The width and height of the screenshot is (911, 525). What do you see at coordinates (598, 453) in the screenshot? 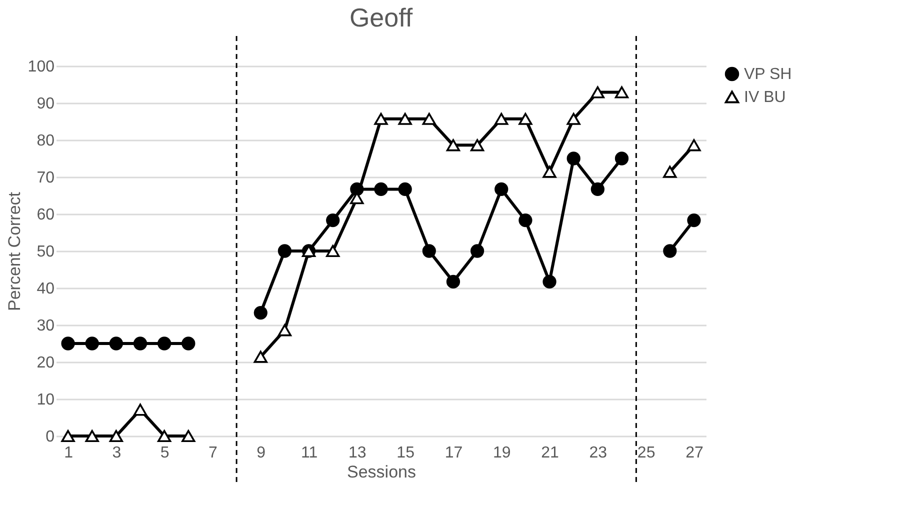
I see `x-tick-label: 23` at bounding box center [598, 453].